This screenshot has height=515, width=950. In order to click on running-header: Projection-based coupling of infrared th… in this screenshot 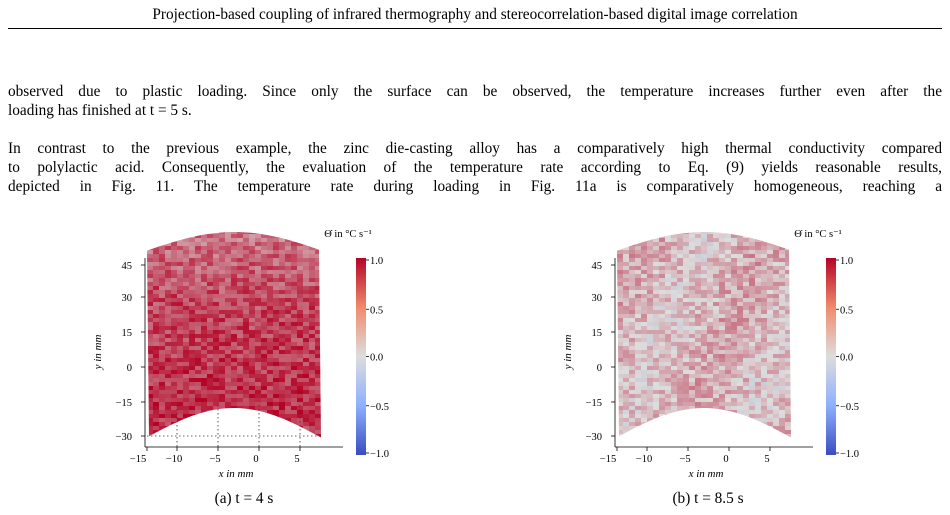, I will do `click(475, 14)`.